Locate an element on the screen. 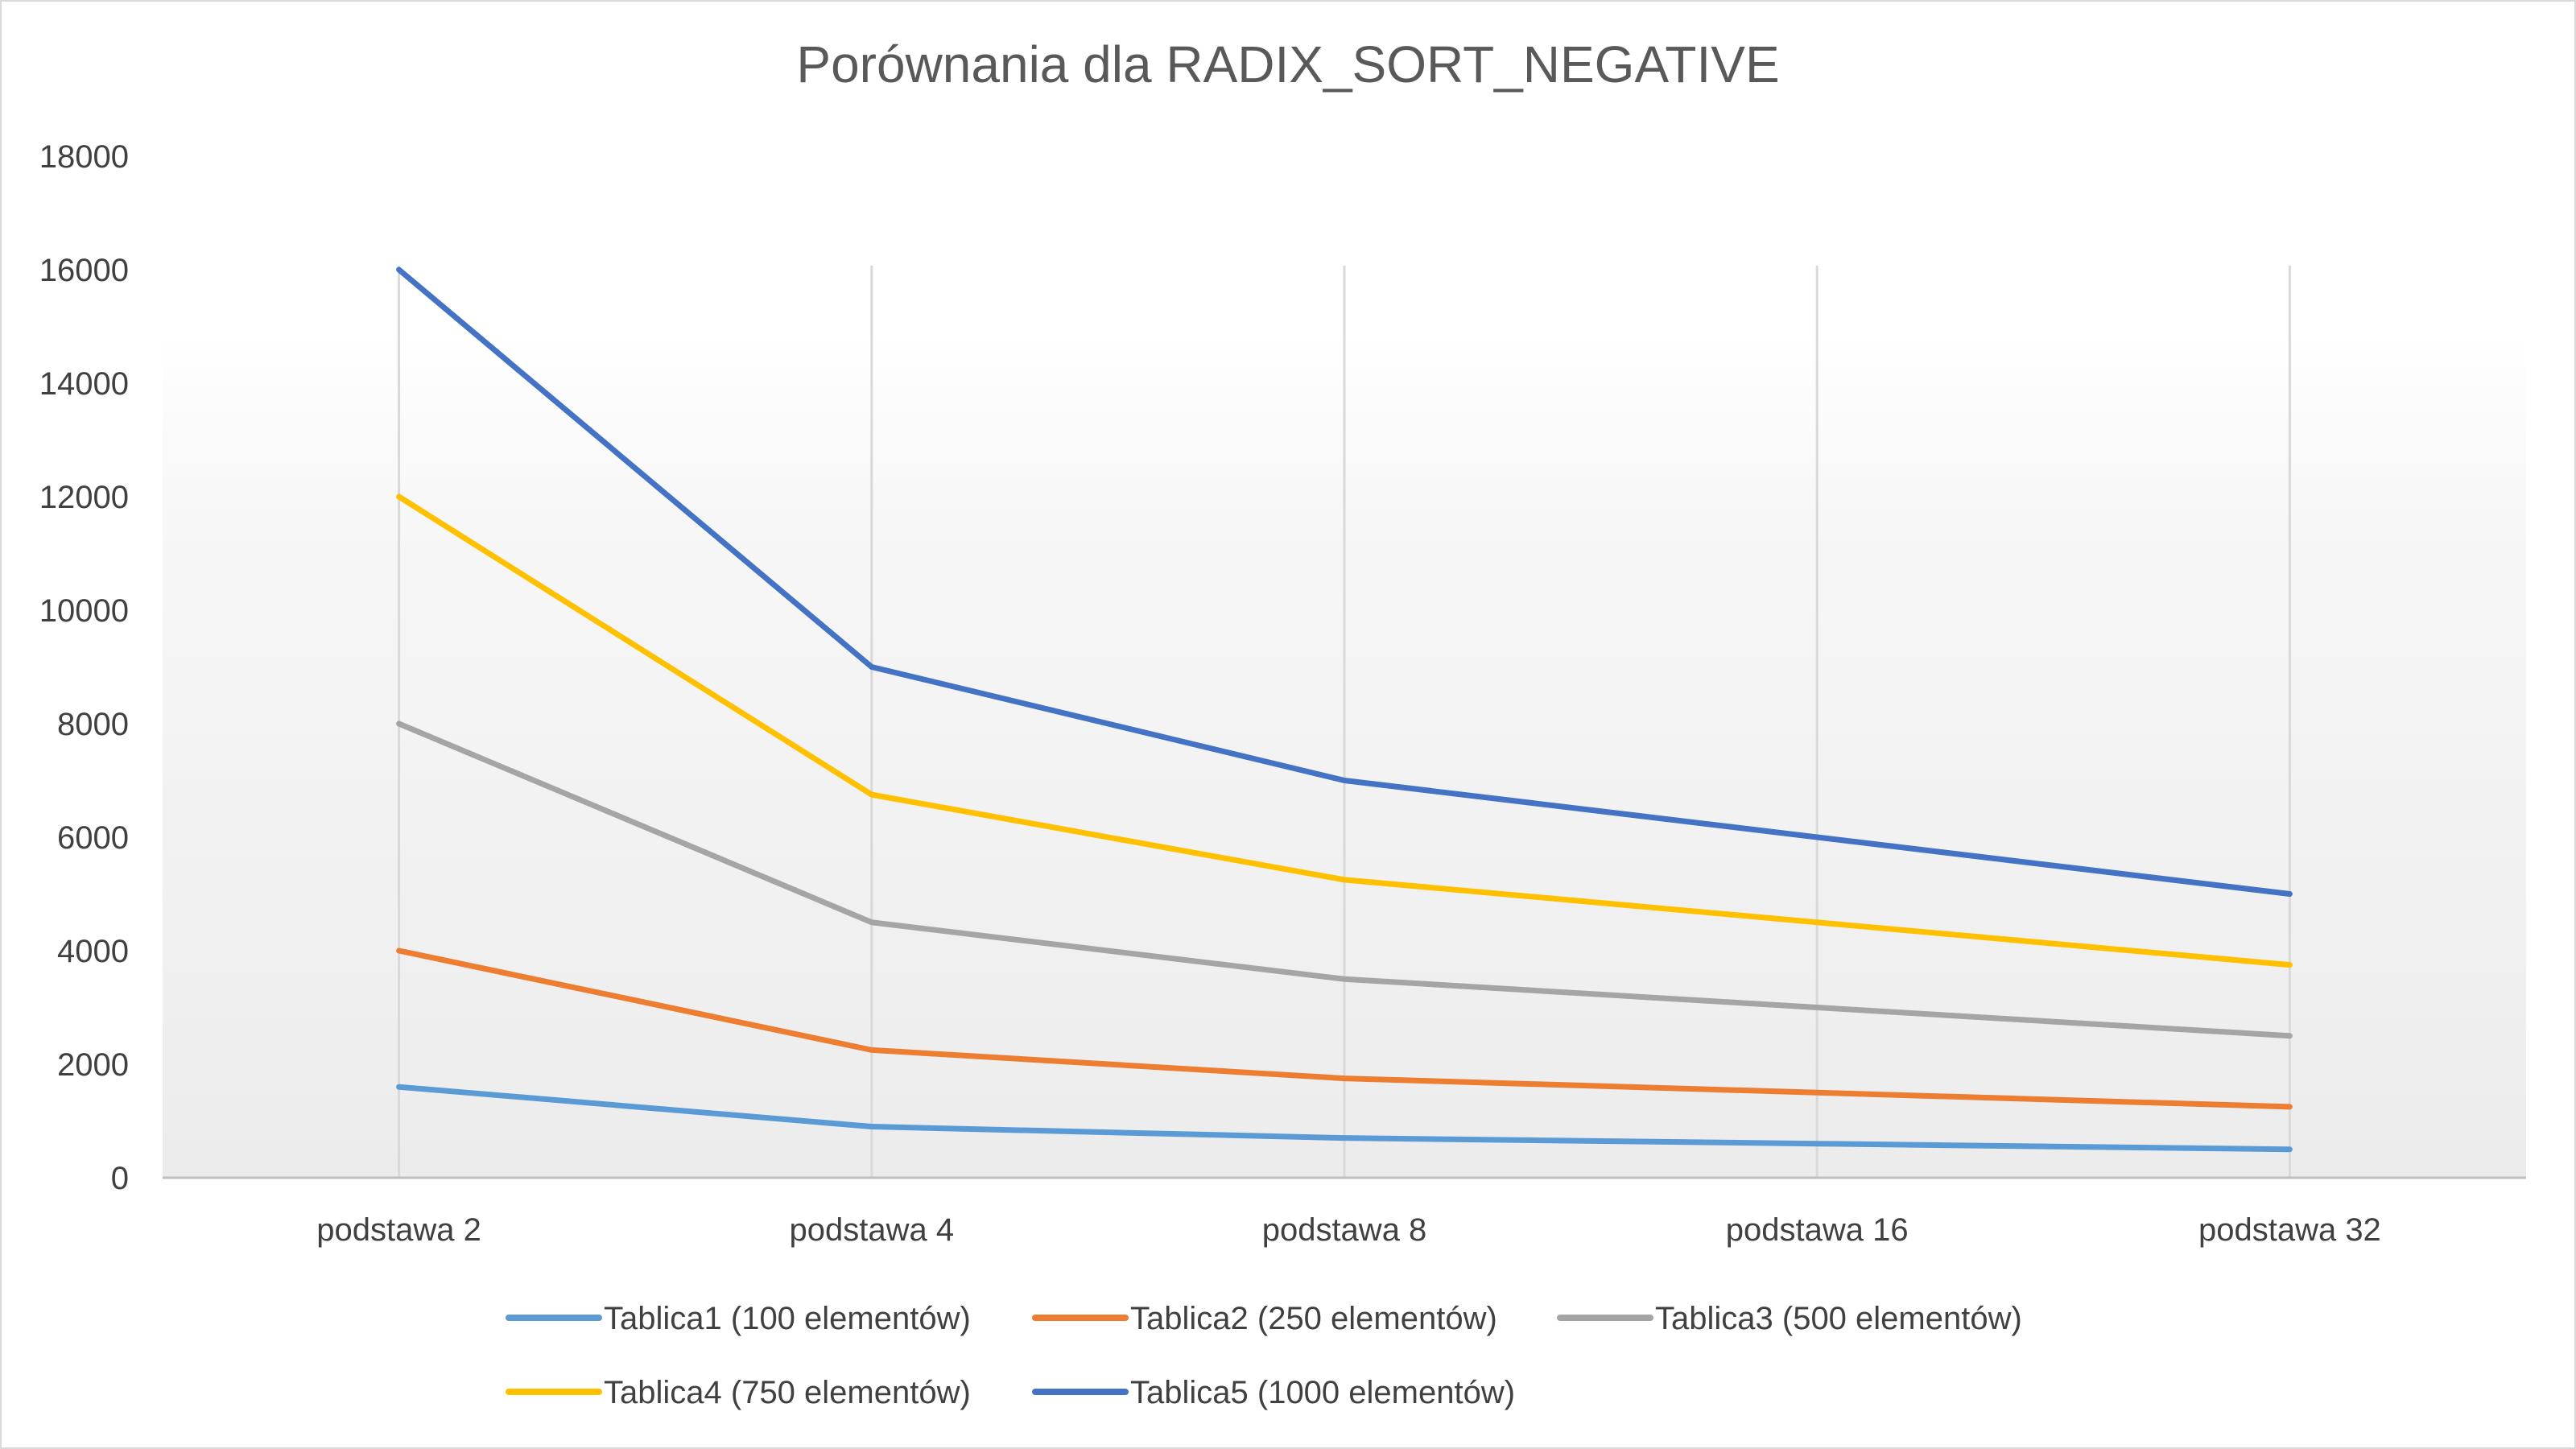 The height and width of the screenshot is (1449, 2576). legend-label-3: Tablica3 (500 elementów) is located at coordinates (1838, 1318).